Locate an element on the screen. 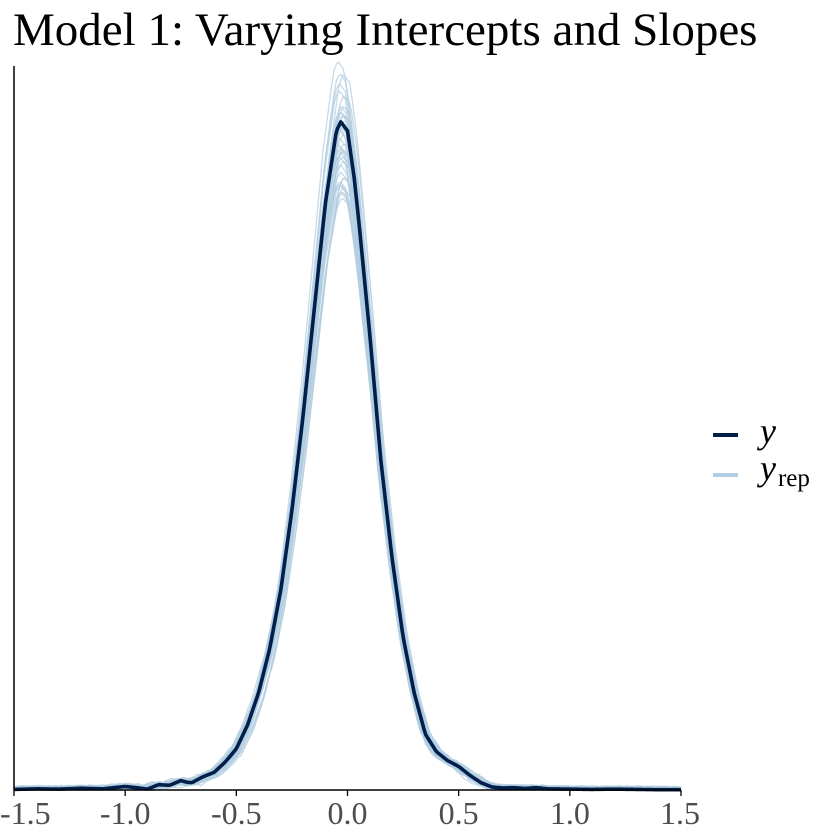 This screenshot has height=840, width=840. x-tick-label: -1.5 is located at coordinates (25, 813).